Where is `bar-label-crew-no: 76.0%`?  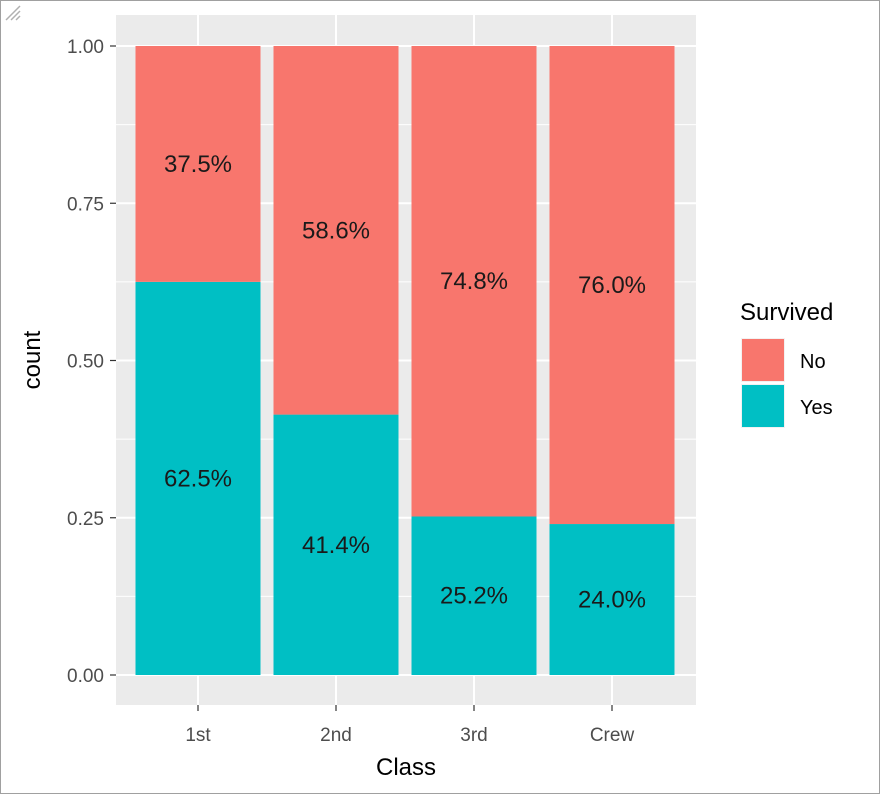
bar-label-crew-no: 76.0% is located at coordinates (612, 285).